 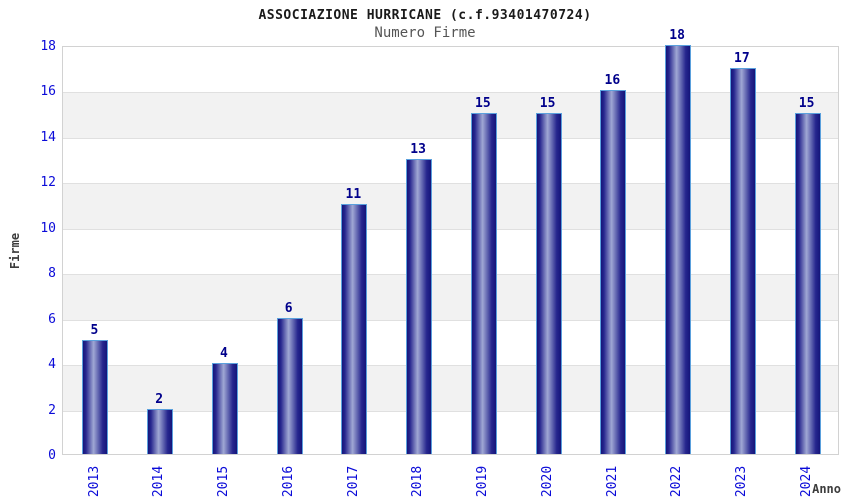 I want to click on y-axis-tick-label: 4, so click(x=52, y=365).